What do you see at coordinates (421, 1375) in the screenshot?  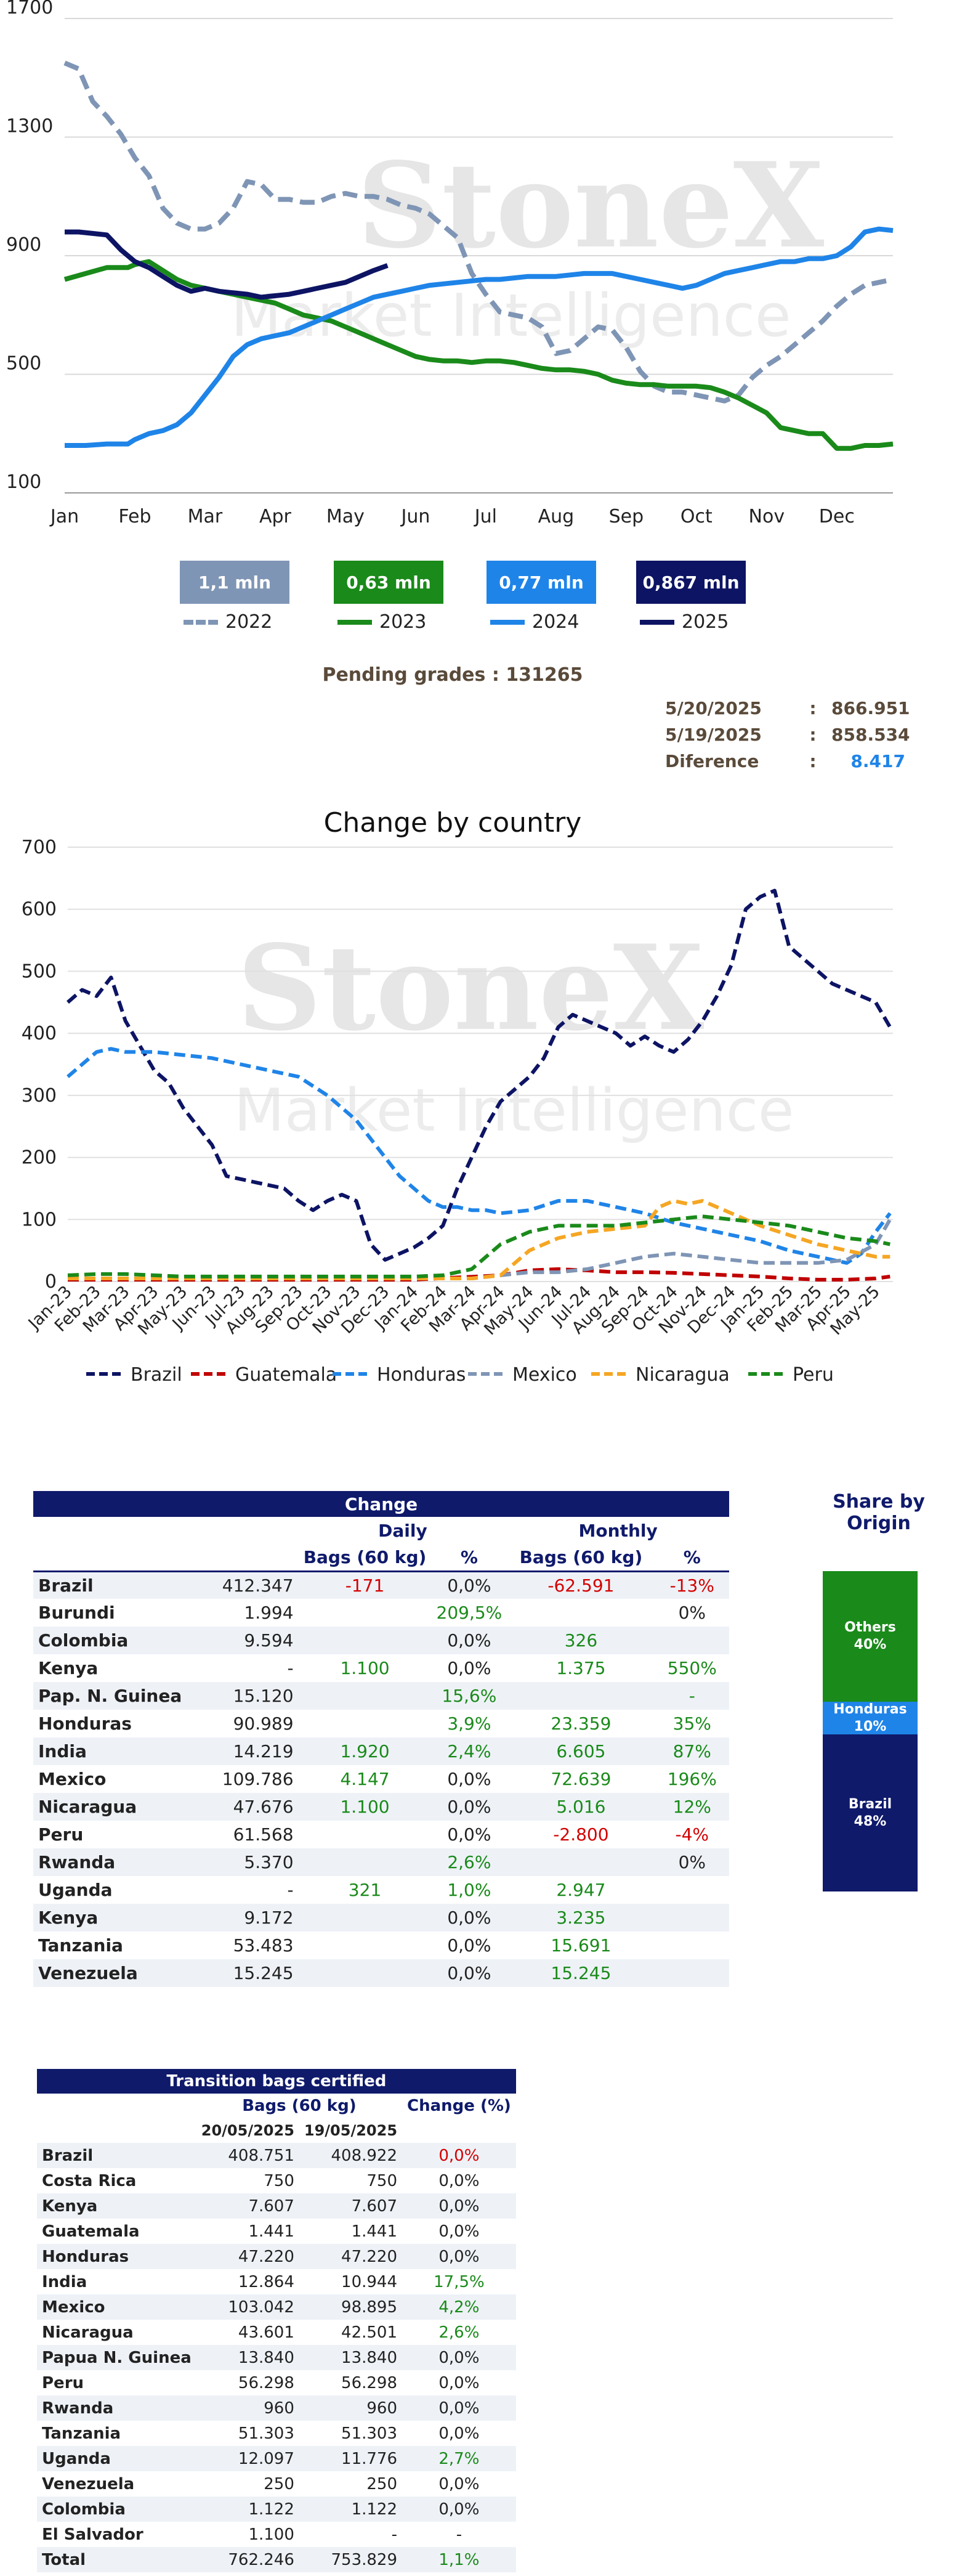 I see `legend-label: Honduras` at bounding box center [421, 1375].